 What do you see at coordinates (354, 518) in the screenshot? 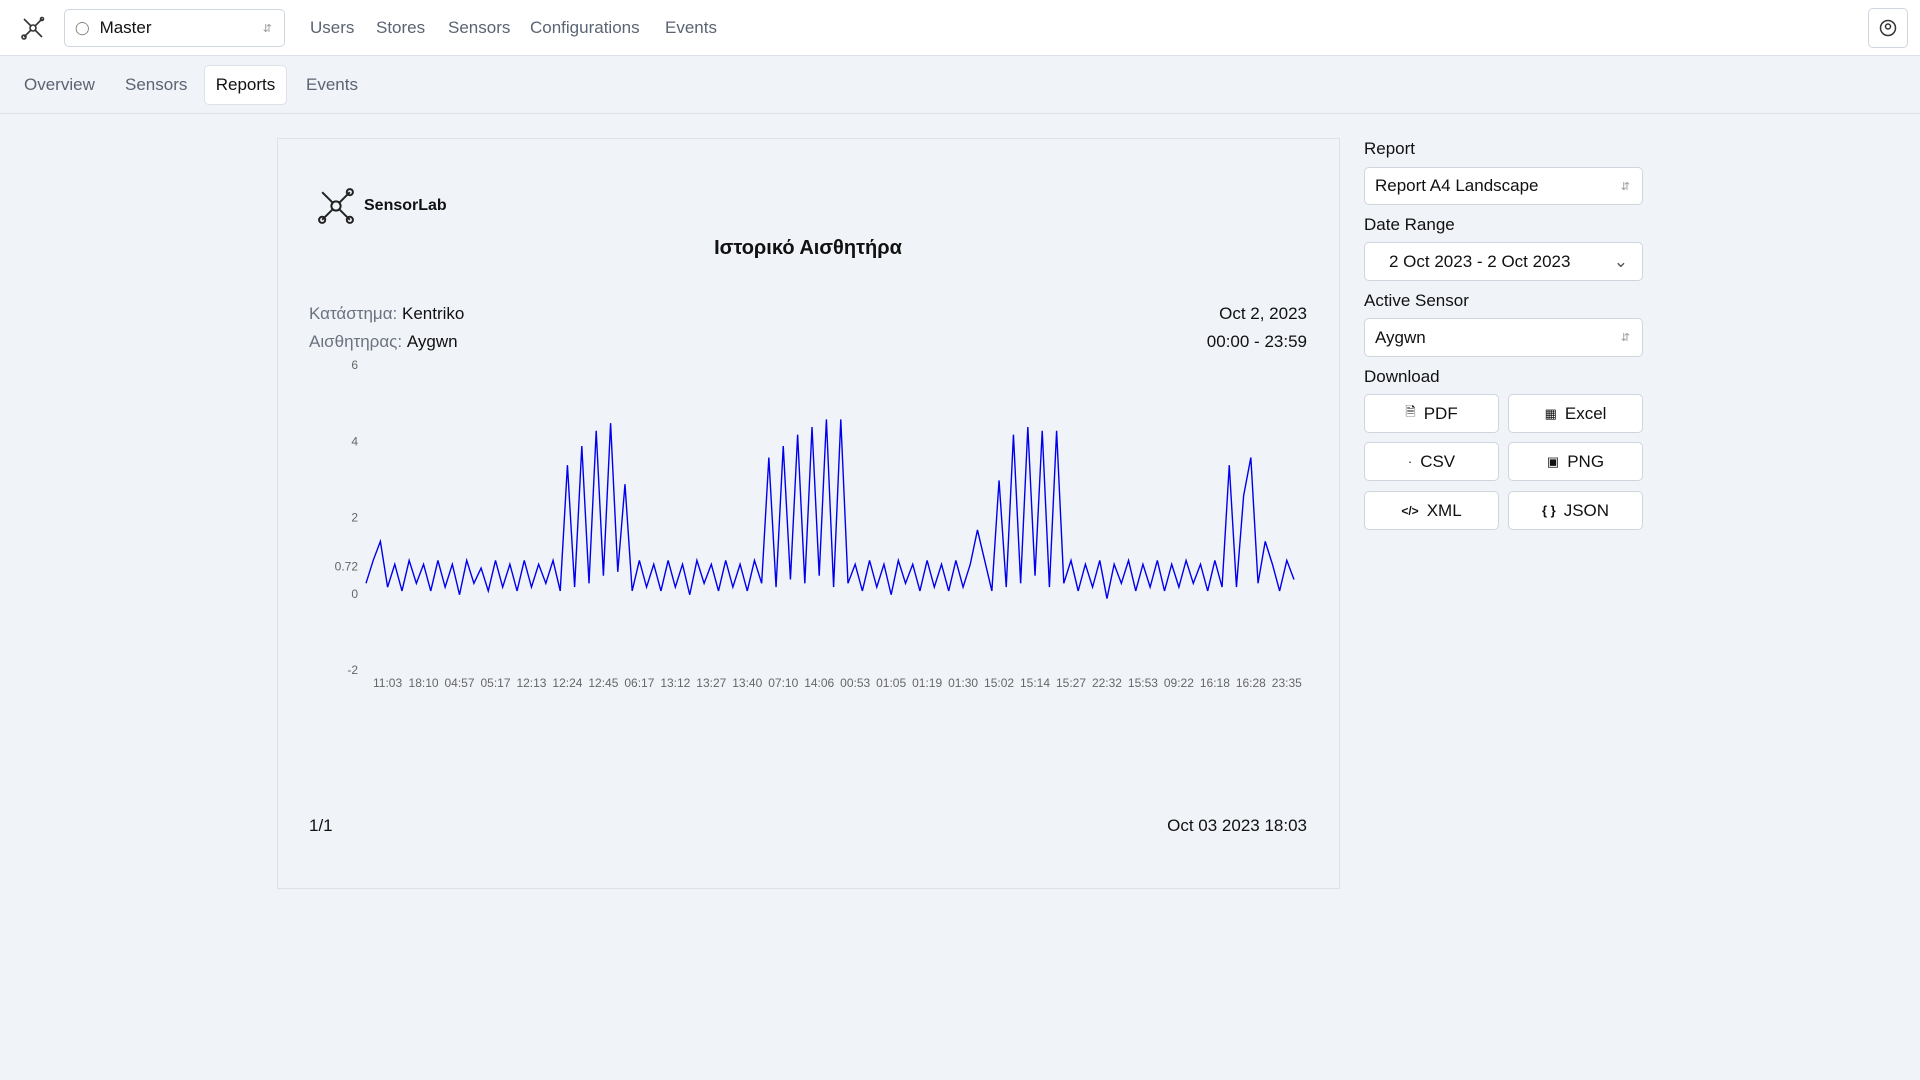
I see `y-tick-label: 2` at bounding box center [354, 518].